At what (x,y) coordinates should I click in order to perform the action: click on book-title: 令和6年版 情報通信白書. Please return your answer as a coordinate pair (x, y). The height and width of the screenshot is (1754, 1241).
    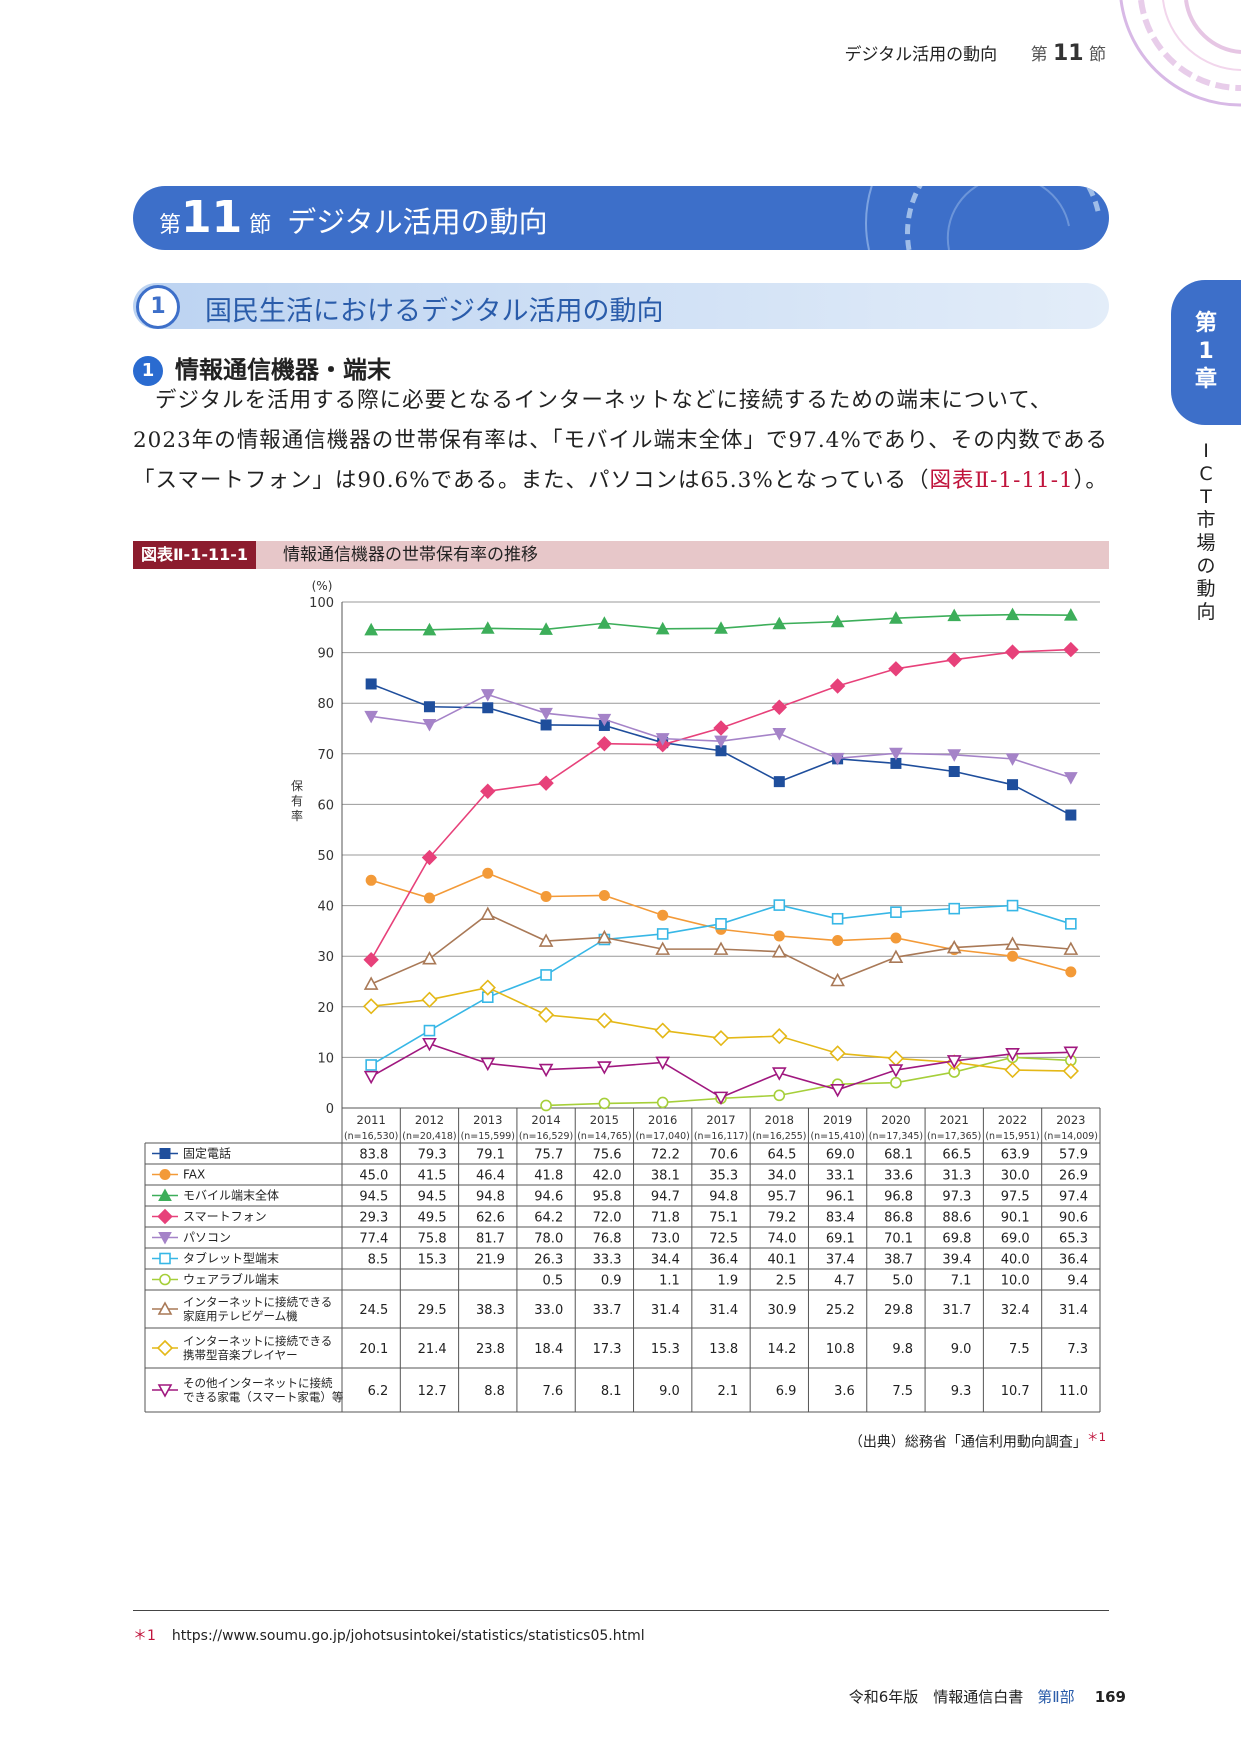
    Looking at the image, I should click on (936, 1697).